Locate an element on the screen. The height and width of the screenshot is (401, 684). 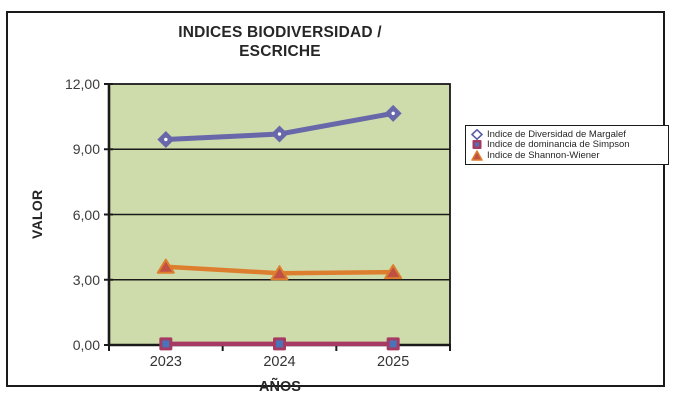
legend-item-margalef: Indice de Diversidad de Margalef is located at coordinates (567, 134).